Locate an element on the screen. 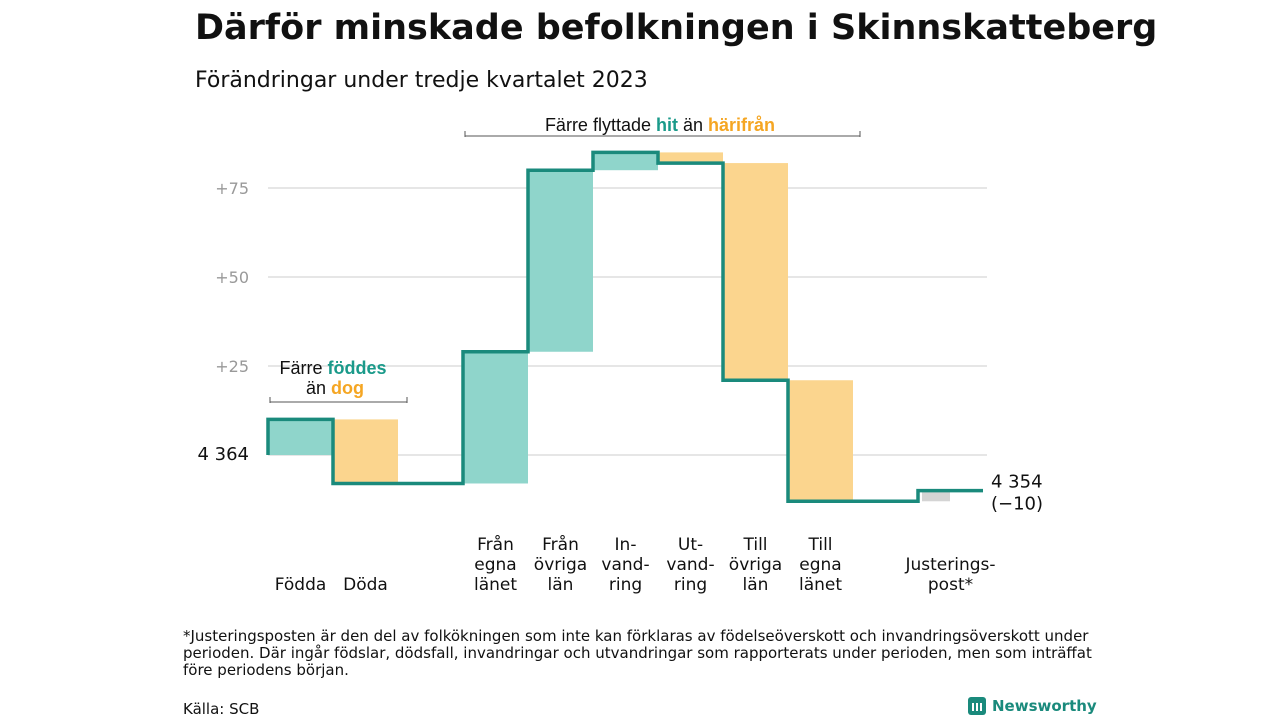 The height and width of the screenshot is (720, 1280). end-value-label: 4 354 is located at coordinates (1017, 482).